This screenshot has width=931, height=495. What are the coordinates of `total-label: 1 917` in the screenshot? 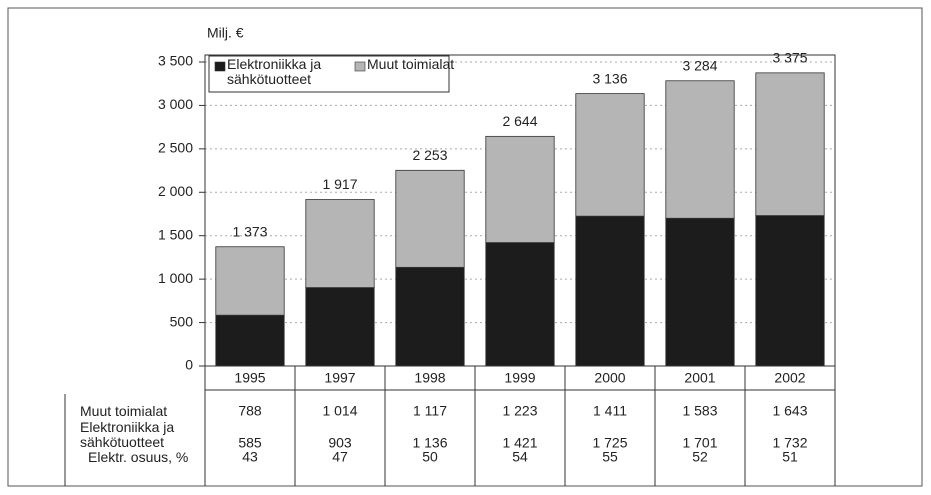 It's located at (339, 184).